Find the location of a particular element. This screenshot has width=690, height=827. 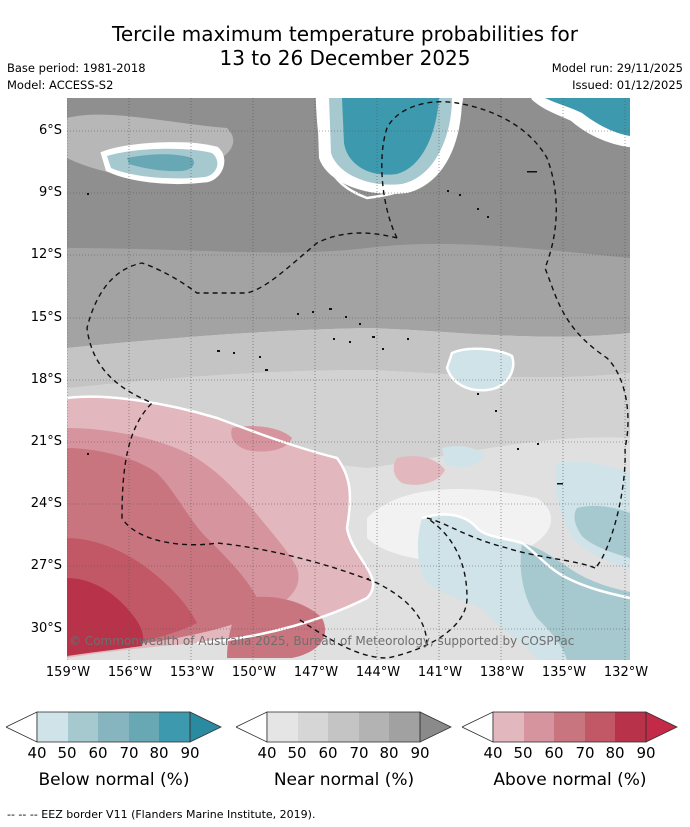

lat-label: 30°S is located at coordinates (46, 628).